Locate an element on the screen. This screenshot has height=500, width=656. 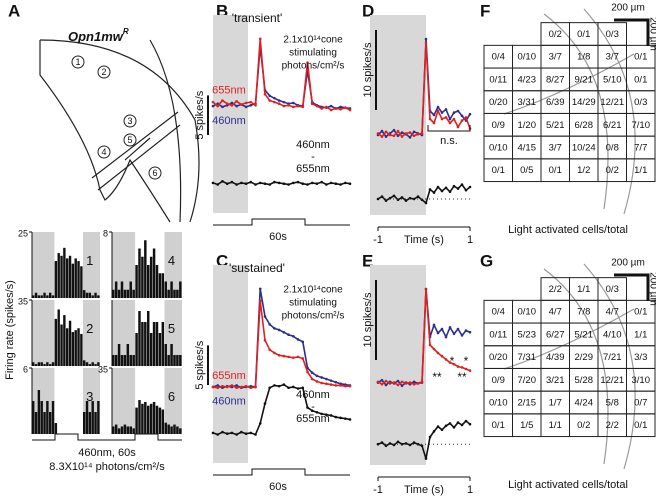
y-tick-label: 25 is located at coordinates (23, 233).